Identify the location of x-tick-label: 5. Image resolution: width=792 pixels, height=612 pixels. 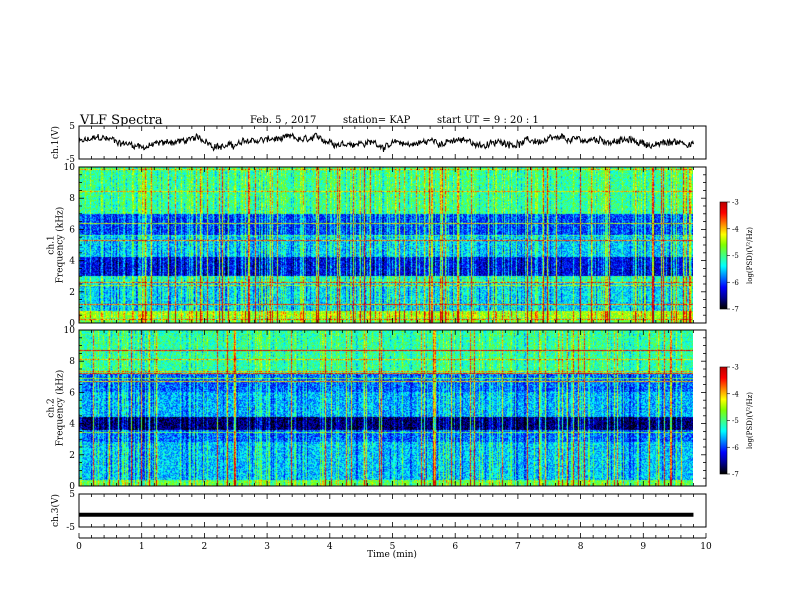
(393, 547).